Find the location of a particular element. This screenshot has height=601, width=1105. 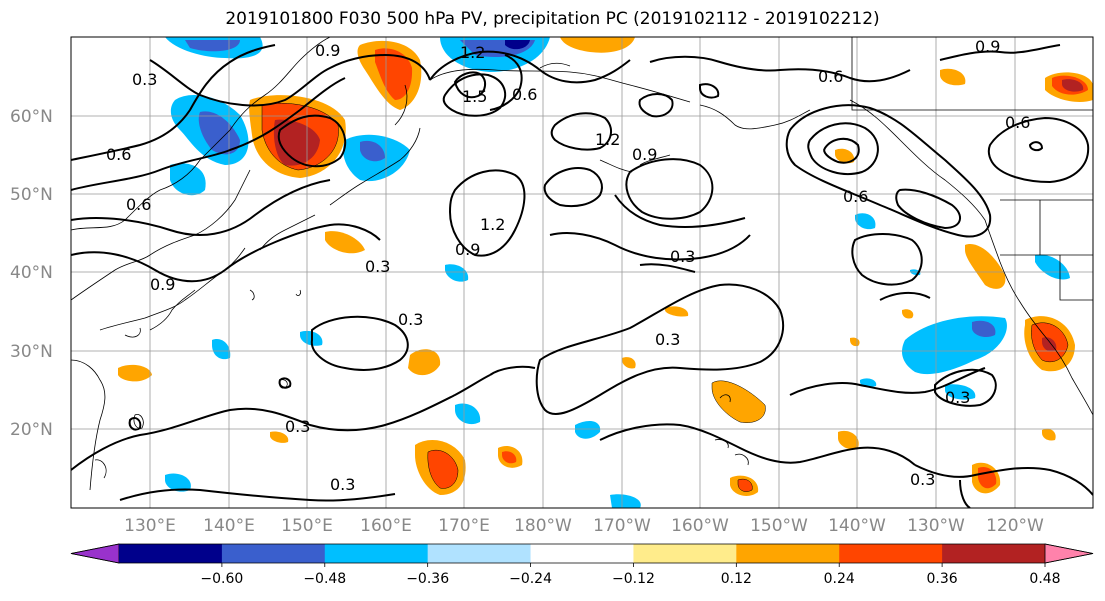

contour-label: 1.5 is located at coordinates (474, 96).